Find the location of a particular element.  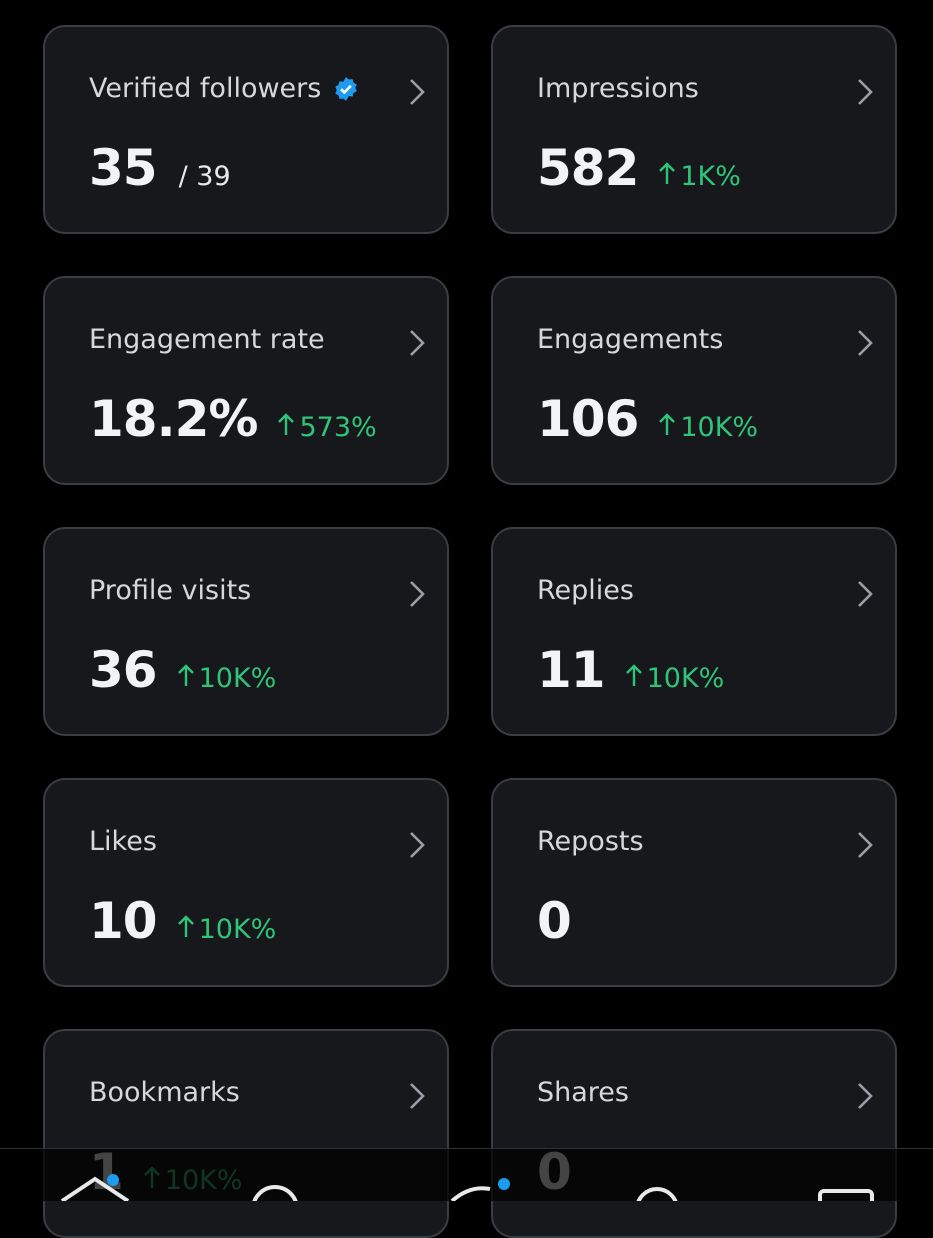

label-text: Shares is located at coordinates (583, 1092).